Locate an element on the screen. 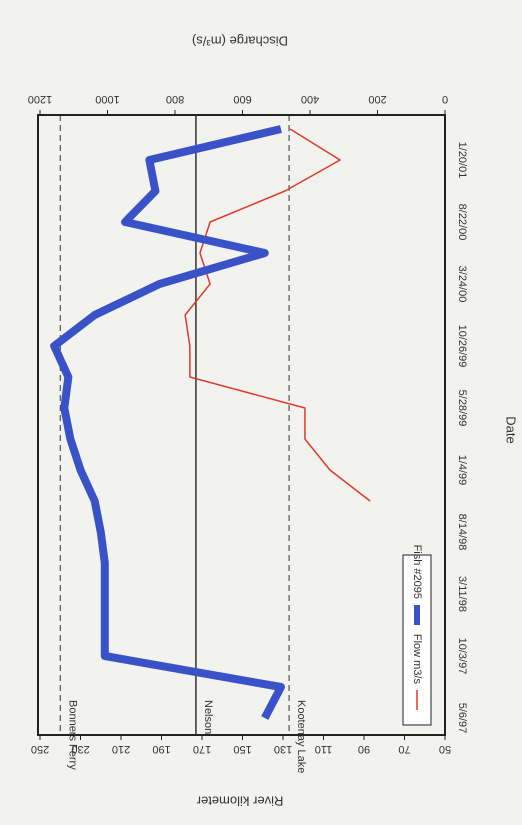 The width and height of the screenshot is (522, 825). x-axis-title: Date is located at coordinates (511, 429).